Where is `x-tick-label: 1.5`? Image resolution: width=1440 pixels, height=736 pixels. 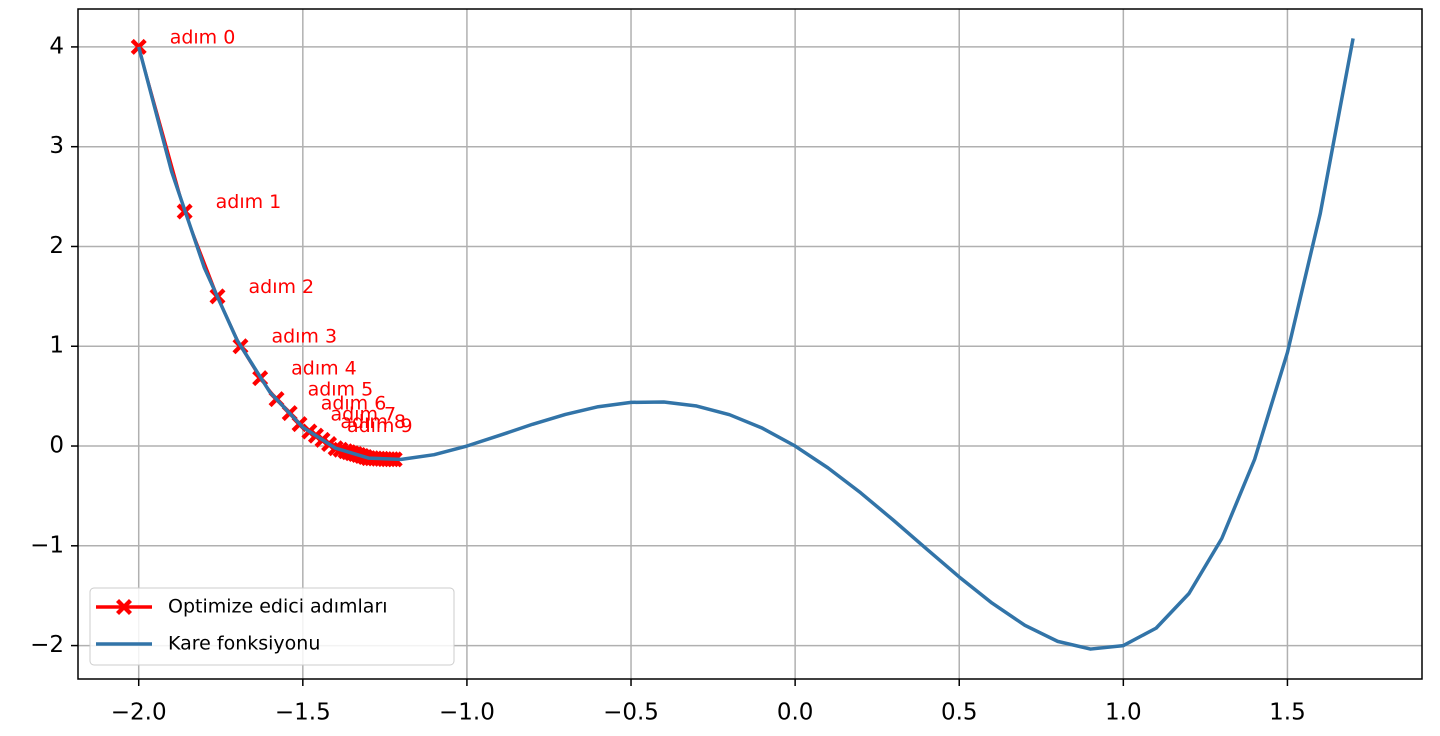 x-tick-label: 1.5 is located at coordinates (1287, 713).